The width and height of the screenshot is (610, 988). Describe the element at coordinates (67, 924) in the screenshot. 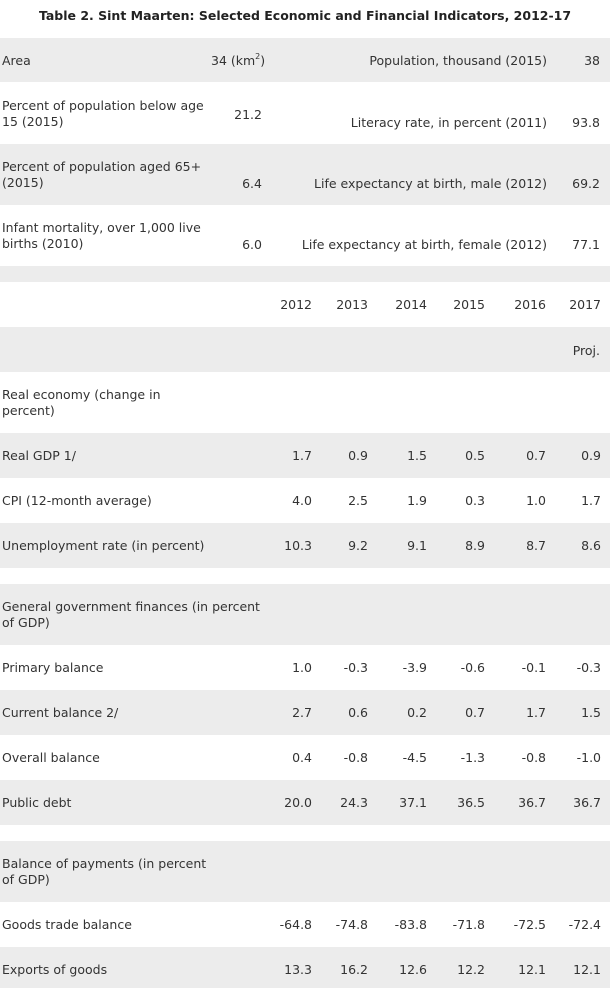

I see `row-label: Goods trade balance` at that location.